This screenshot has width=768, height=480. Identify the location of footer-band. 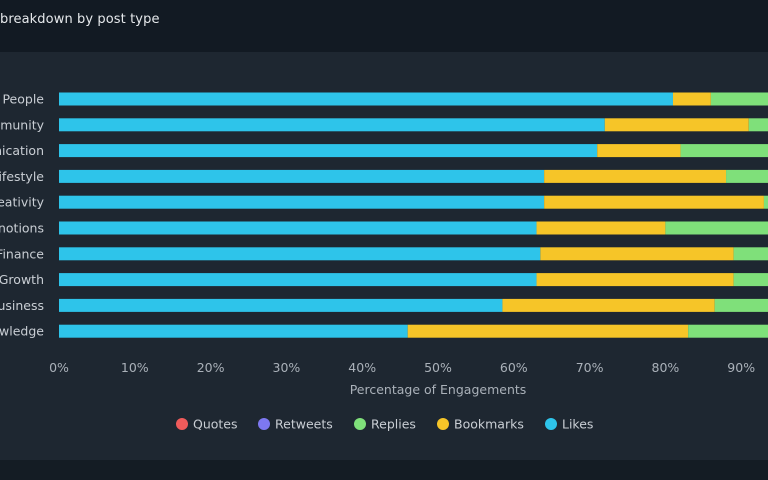
(384, 470).